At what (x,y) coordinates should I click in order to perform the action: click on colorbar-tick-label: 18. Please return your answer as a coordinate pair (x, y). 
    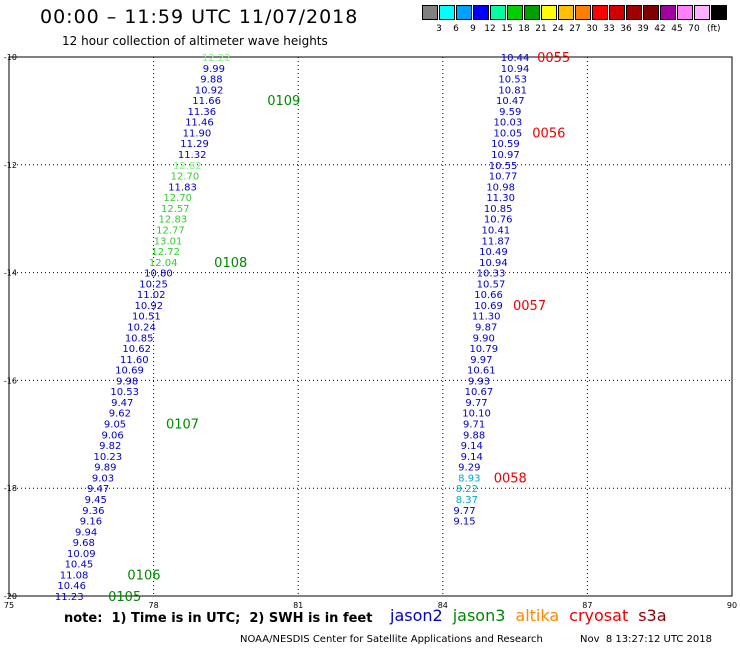
    Looking at the image, I should click on (524, 29).